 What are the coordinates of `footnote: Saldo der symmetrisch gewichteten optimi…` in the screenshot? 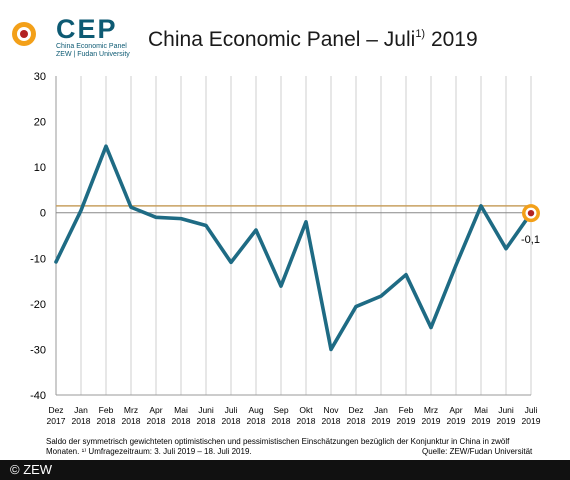 It's located at (296, 447).